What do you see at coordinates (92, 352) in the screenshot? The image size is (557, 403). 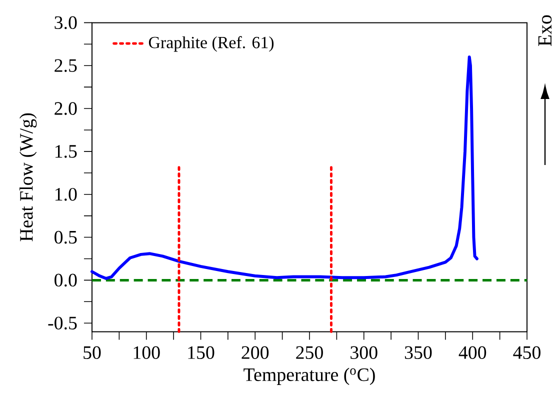 I see `x-tick-label: 50` at bounding box center [92, 352].